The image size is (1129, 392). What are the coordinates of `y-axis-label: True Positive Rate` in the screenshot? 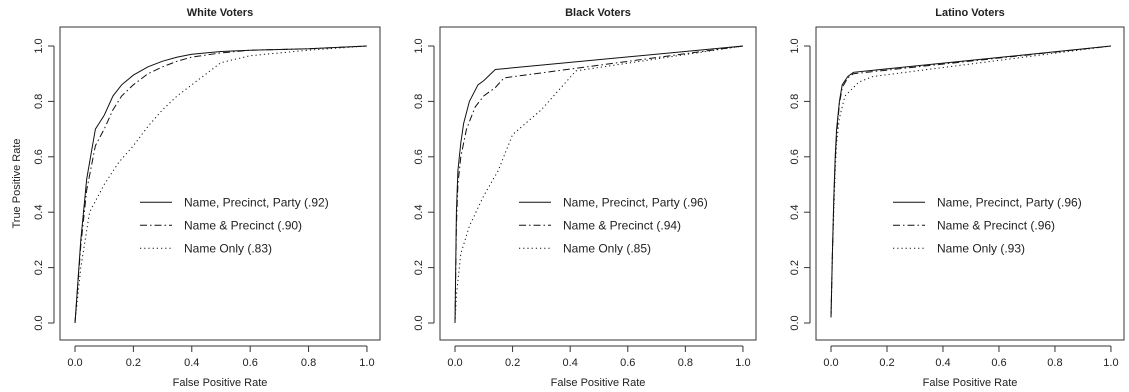 It's located at (17, 183).